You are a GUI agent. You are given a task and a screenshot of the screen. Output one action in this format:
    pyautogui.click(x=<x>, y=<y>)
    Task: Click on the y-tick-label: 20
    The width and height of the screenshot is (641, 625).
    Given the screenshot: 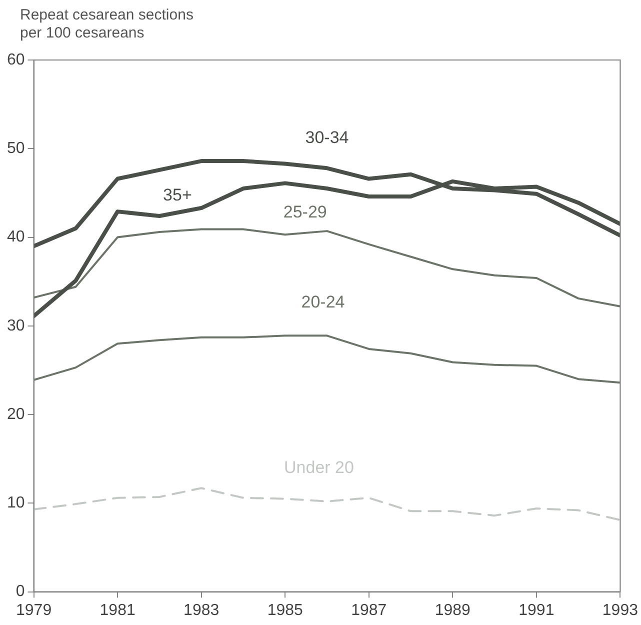 What is the action you would take?
    pyautogui.click(x=16, y=414)
    